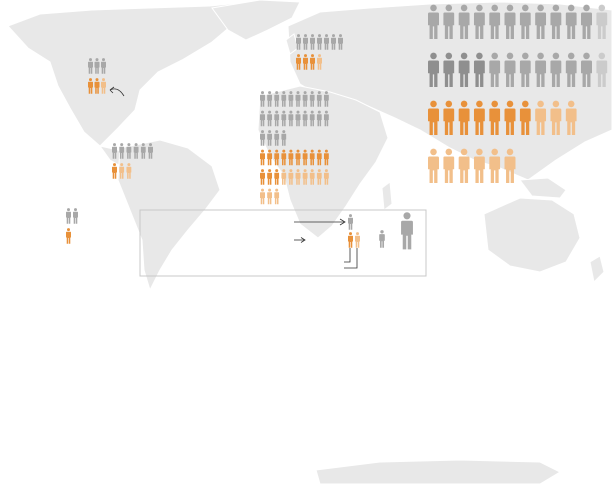 The height and width of the screenshot is (484, 616). I want to click on greenland-landmass, so click(256, 20).